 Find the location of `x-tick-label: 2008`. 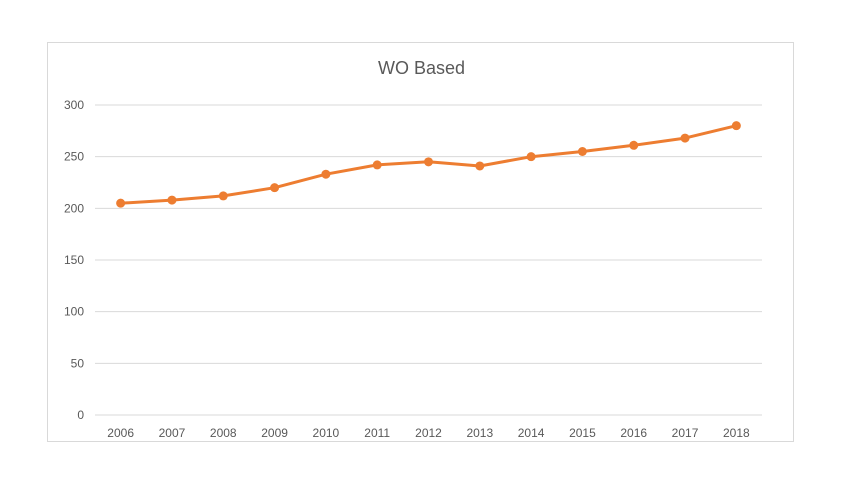

x-tick-label: 2008 is located at coordinates (223, 433).